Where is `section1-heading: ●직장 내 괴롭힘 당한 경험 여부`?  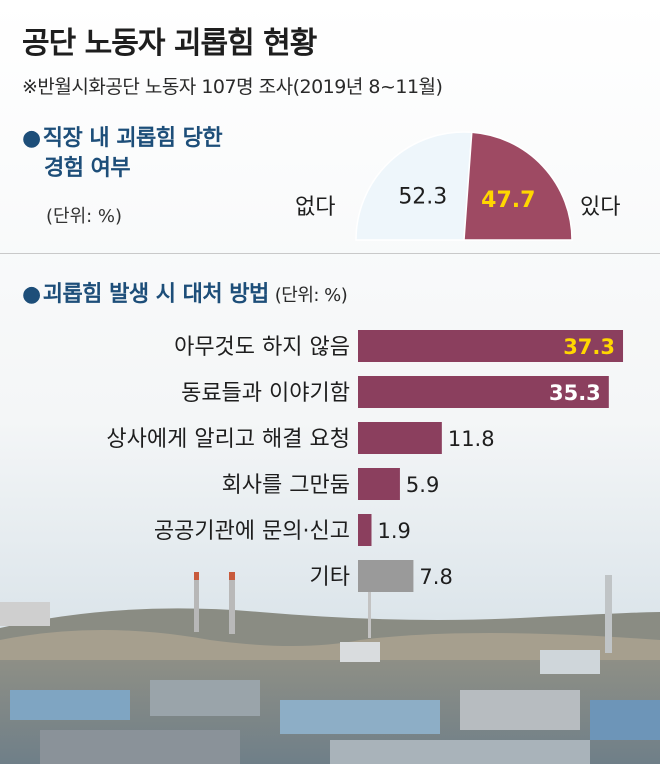
section1-heading: ●직장 내 괴롭힘 당한 경험 여부 is located at coordinates (122, 154).